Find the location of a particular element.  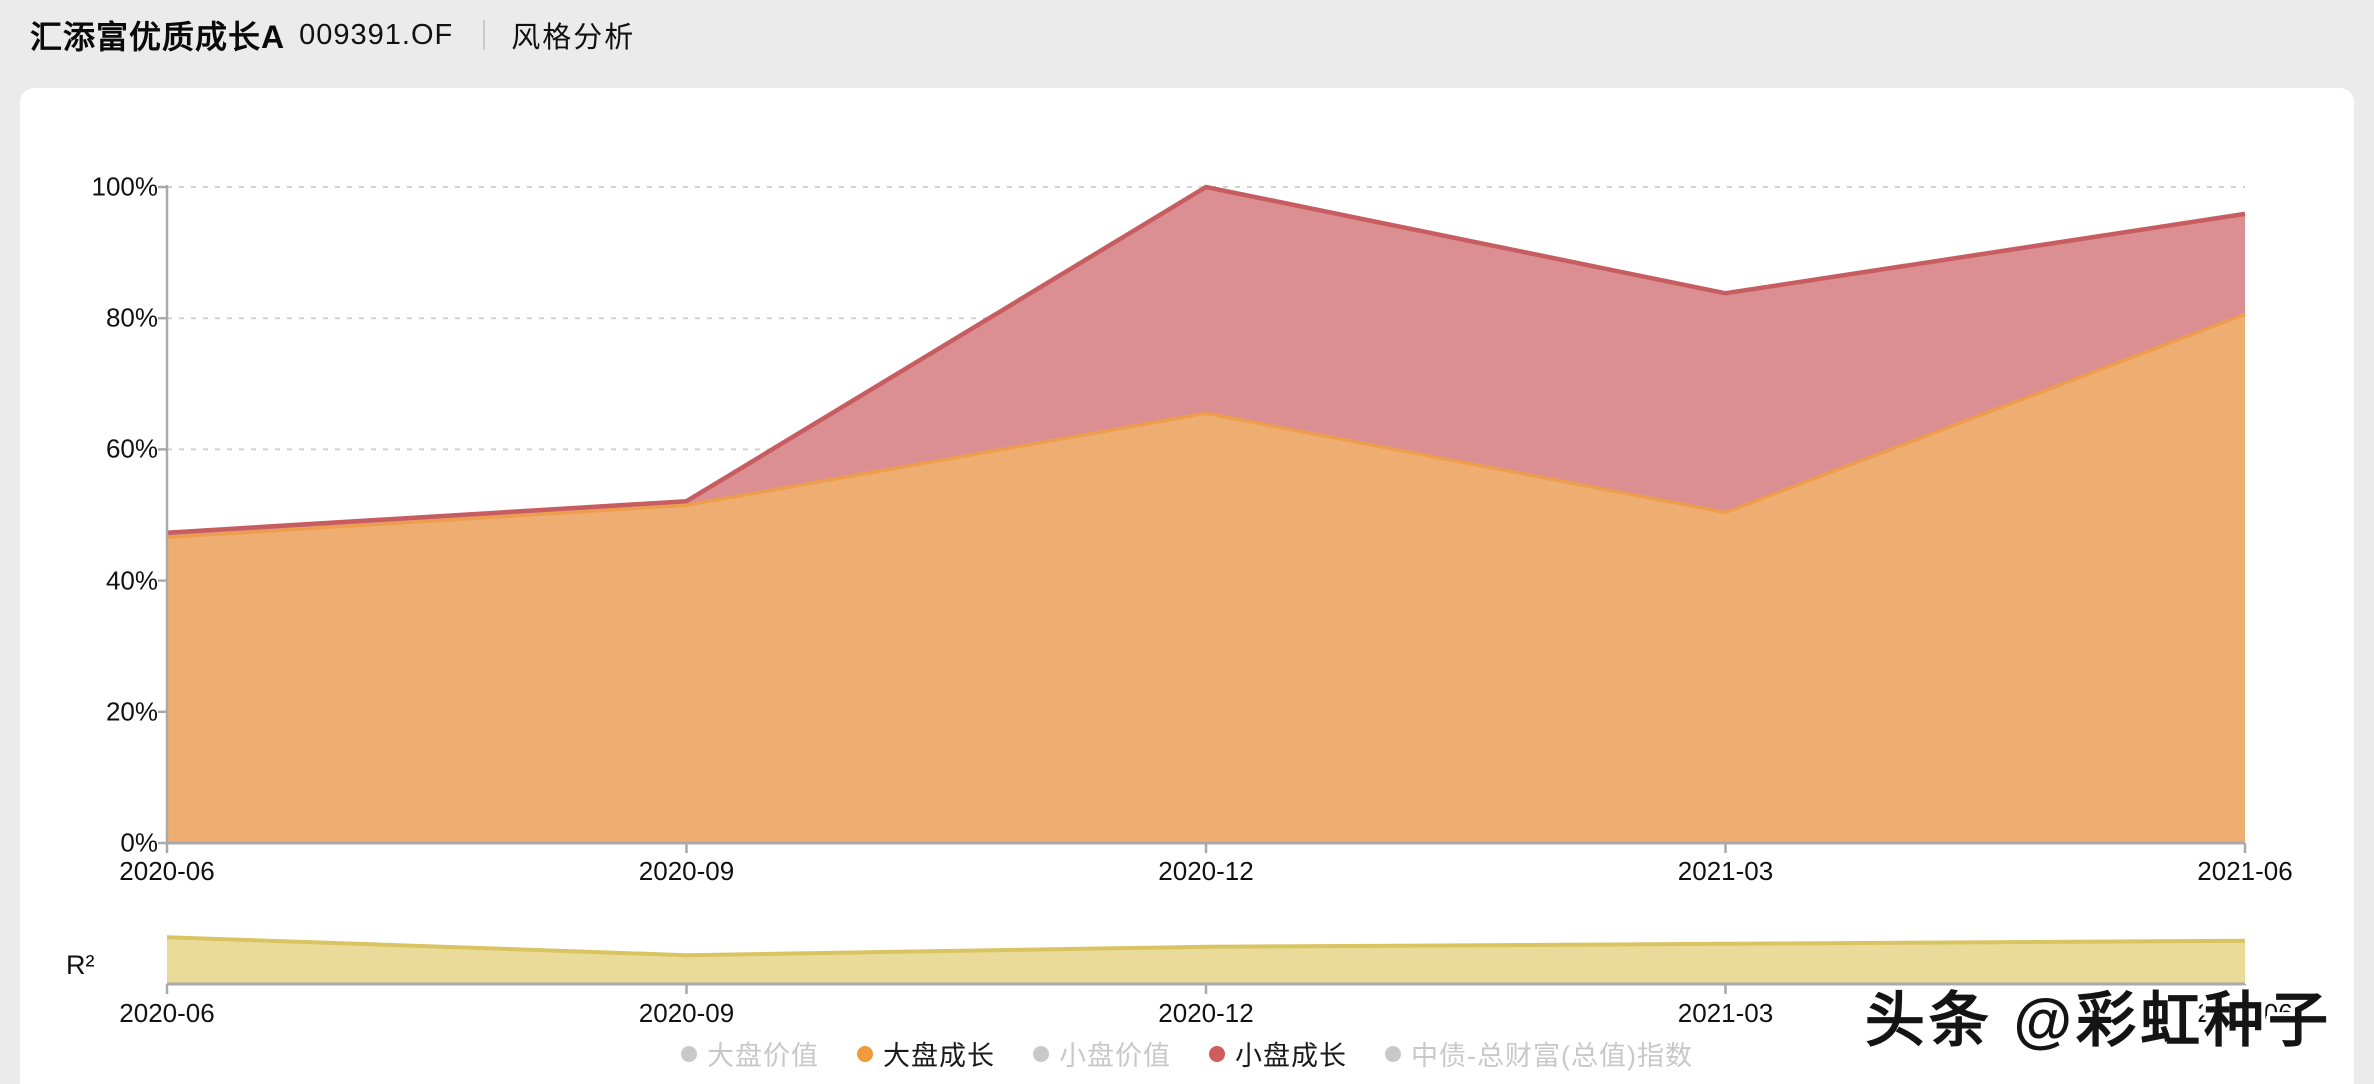

legend-item-中债-总财富(总值)指数: 中债-总财富(总值)指数 is located at coordinates (1539, 1053).